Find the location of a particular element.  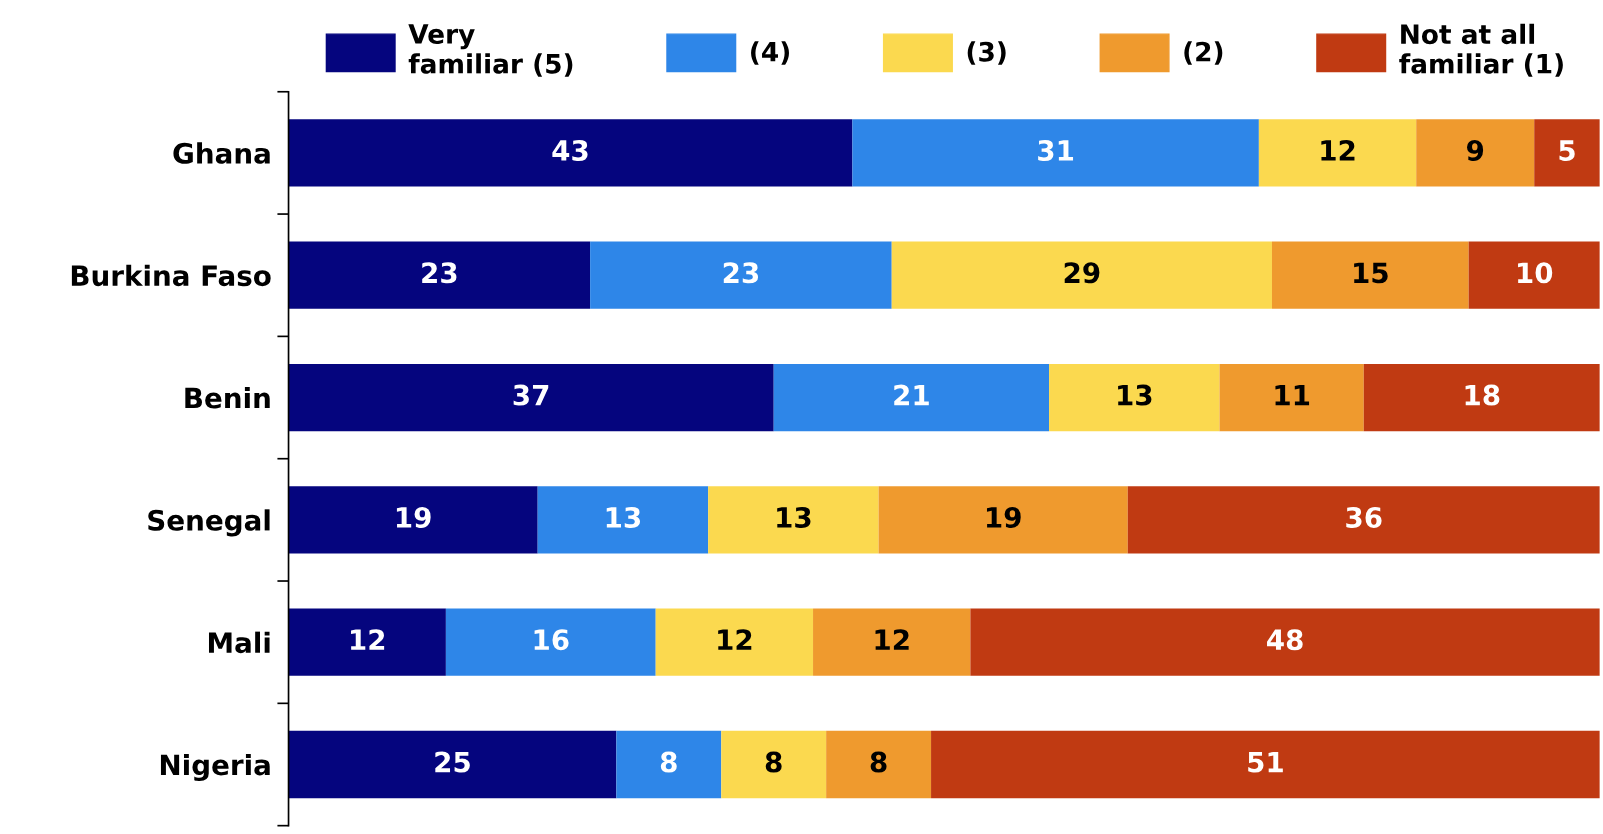

legend-label: Very familiar (5) is located at coordinates (490, 50).